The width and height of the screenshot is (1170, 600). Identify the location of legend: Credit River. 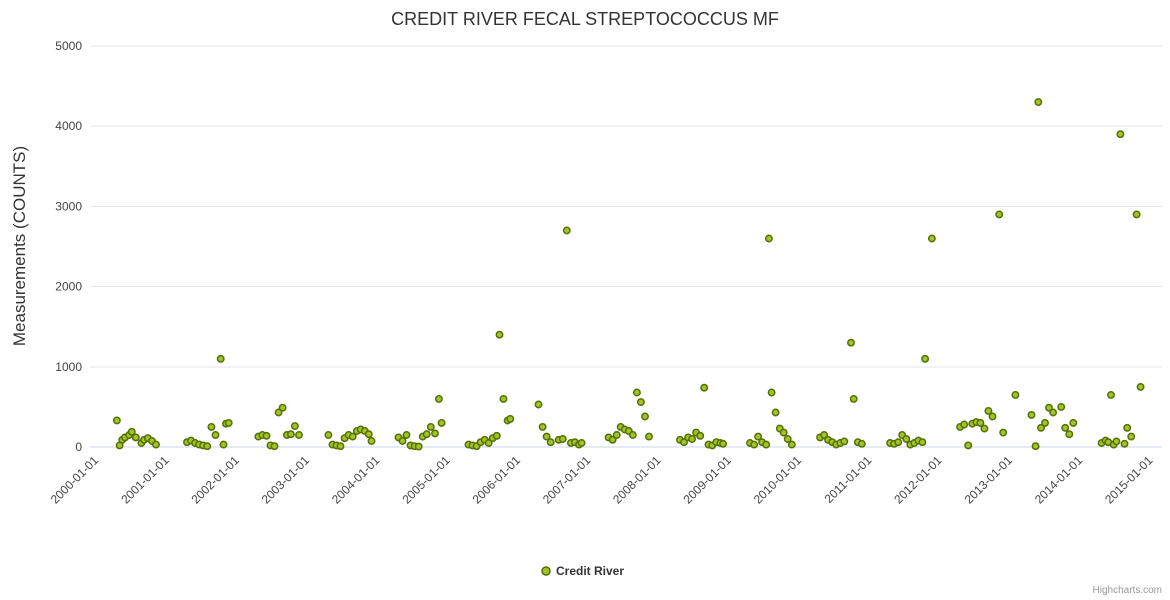
(582, 571).